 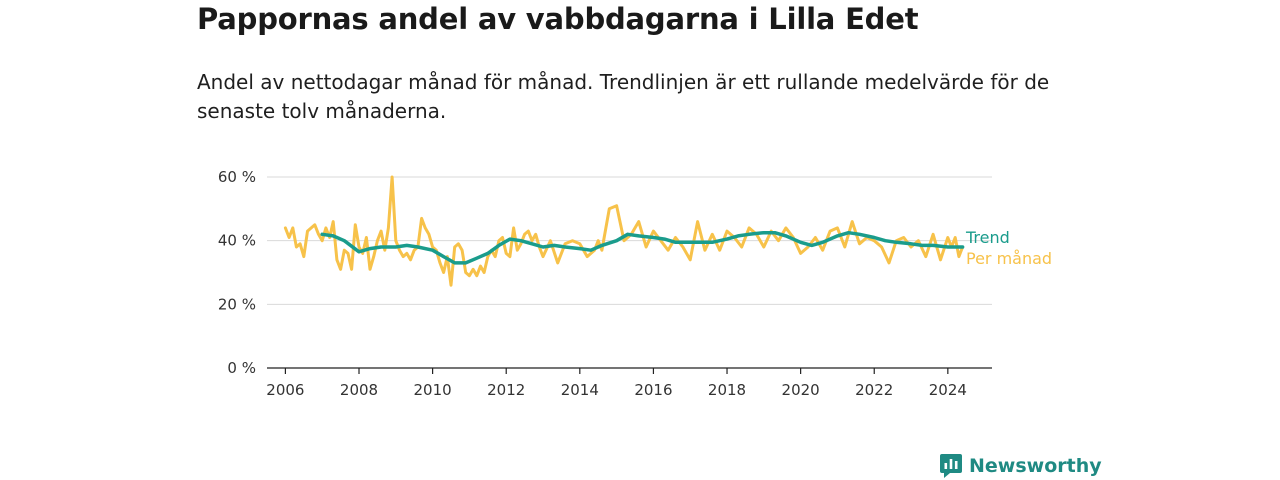 I want to click on x-tick-label: 2016, so click(x=653, y=390).